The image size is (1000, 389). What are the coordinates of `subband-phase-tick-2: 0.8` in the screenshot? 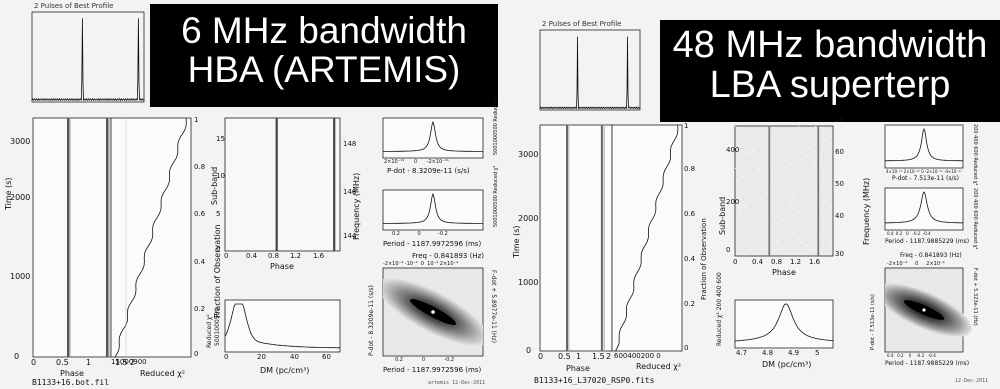 It's located at (274, 256).